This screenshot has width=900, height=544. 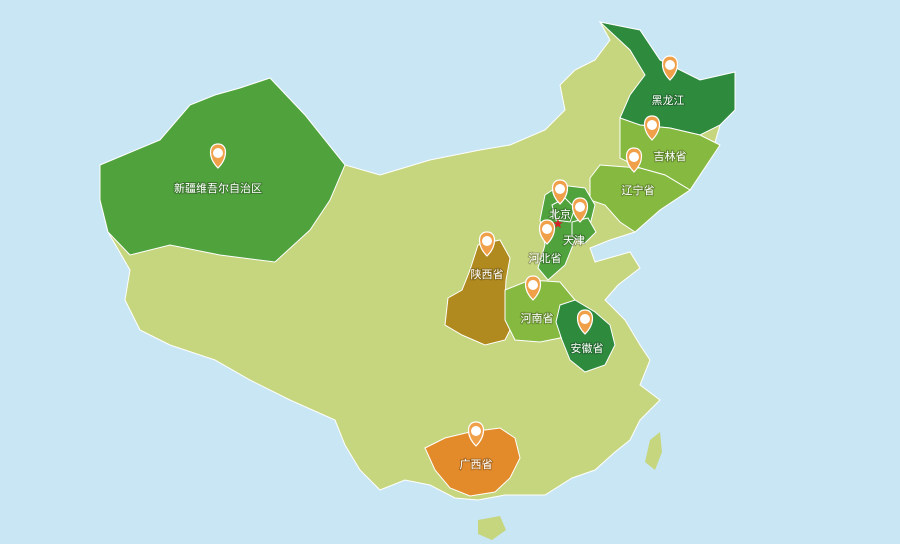 I want to click on region-label: 河北省, so click(x=545, y=258).